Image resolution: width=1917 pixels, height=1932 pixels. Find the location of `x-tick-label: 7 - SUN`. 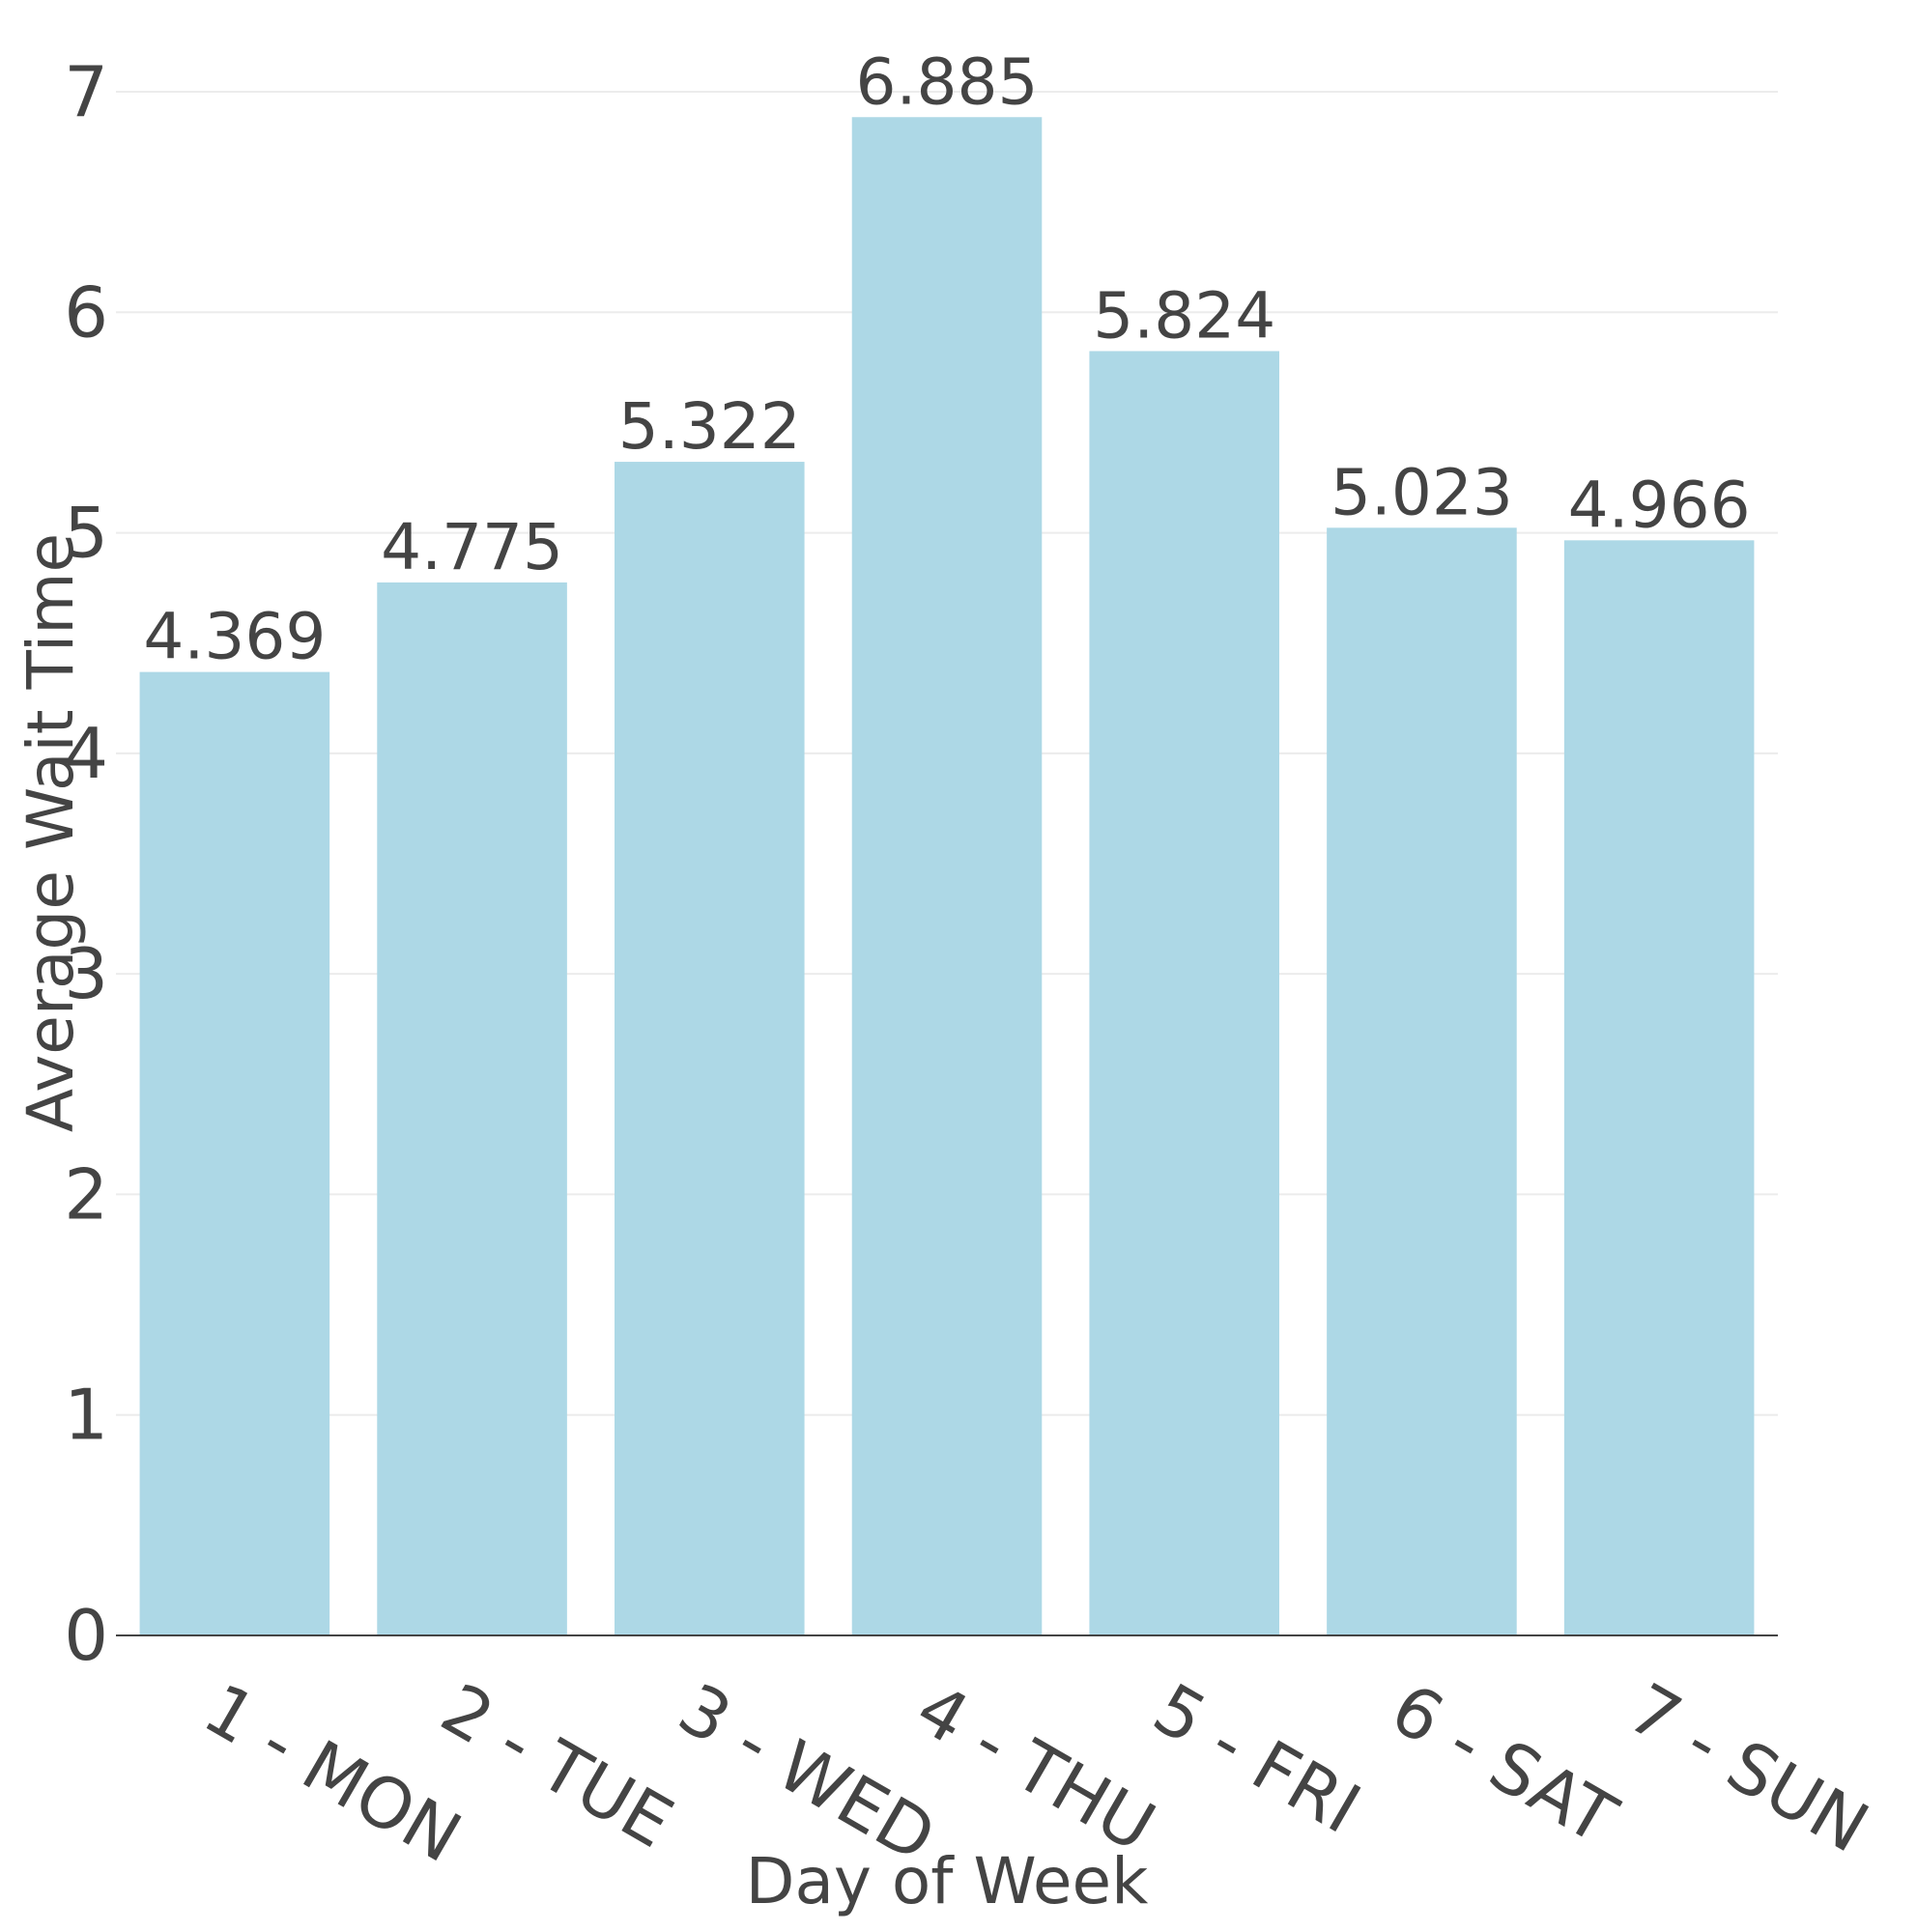

x-tick-label: 7 - SUN is located at coordinates (1749, 1767).